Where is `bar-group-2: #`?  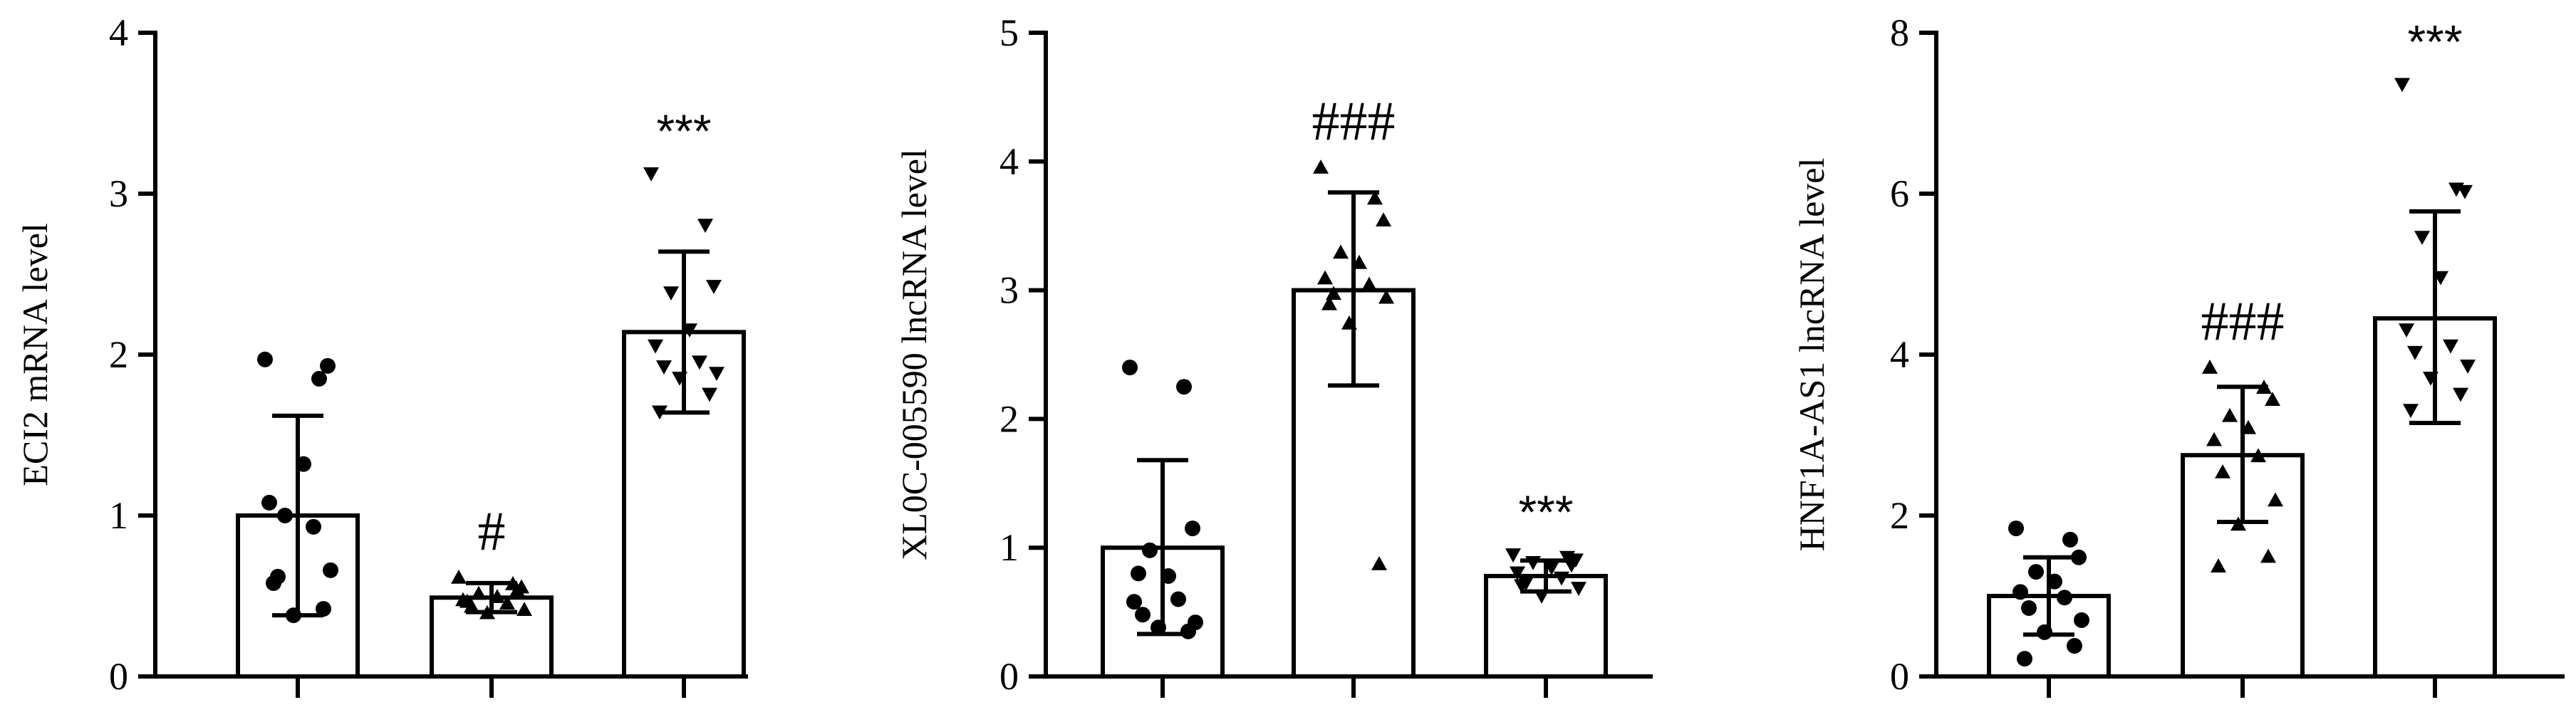 bar-group-2: # is located at coordinates (492, 599).